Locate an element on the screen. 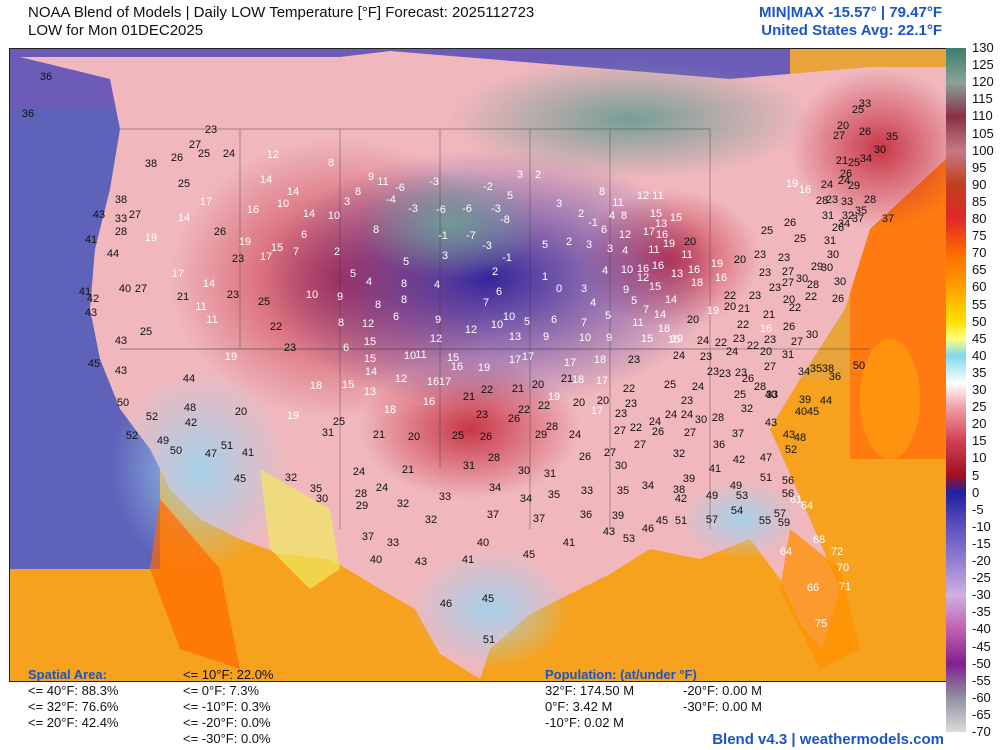  colorbar-tick-label: 110 is located at coordinates (982, 116).